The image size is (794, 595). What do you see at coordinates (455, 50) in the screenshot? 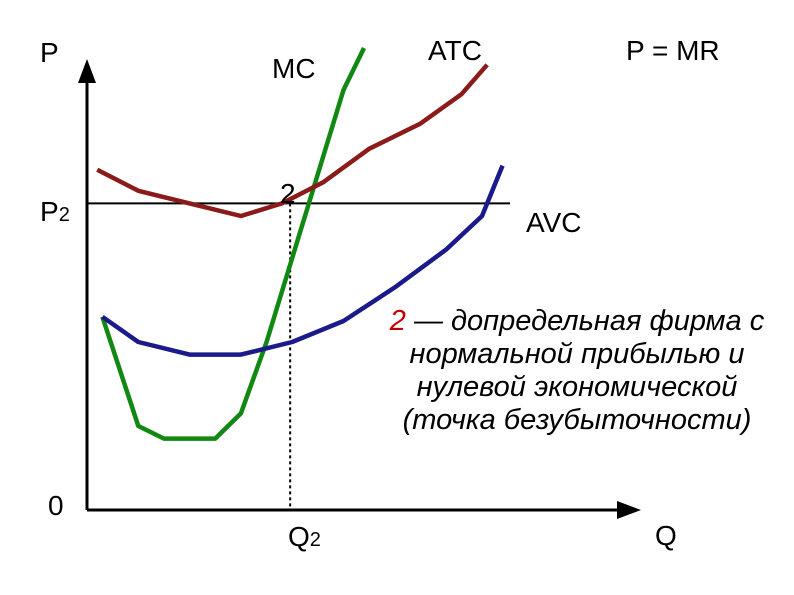
I see `atc-label: ATC` at bounding box center [455, 50].